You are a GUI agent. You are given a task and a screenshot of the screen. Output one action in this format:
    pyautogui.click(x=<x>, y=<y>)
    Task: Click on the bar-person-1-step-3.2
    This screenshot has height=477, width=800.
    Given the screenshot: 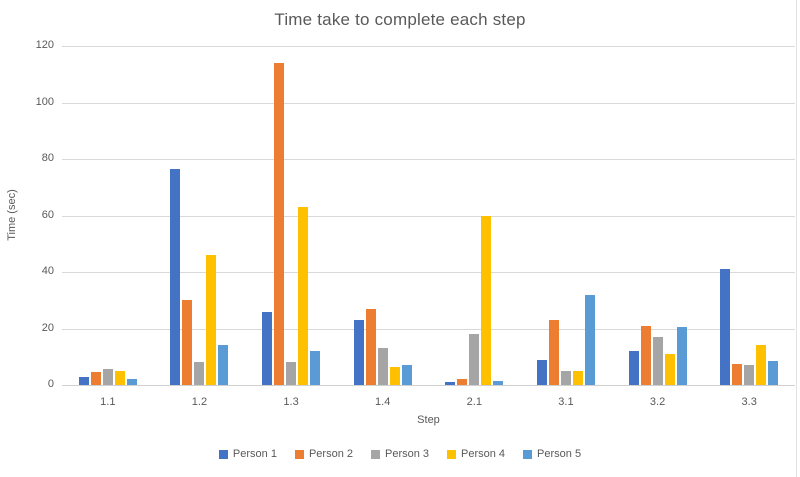 What is the action you would take?
    pyautogui.click(x=633, y=368)
    